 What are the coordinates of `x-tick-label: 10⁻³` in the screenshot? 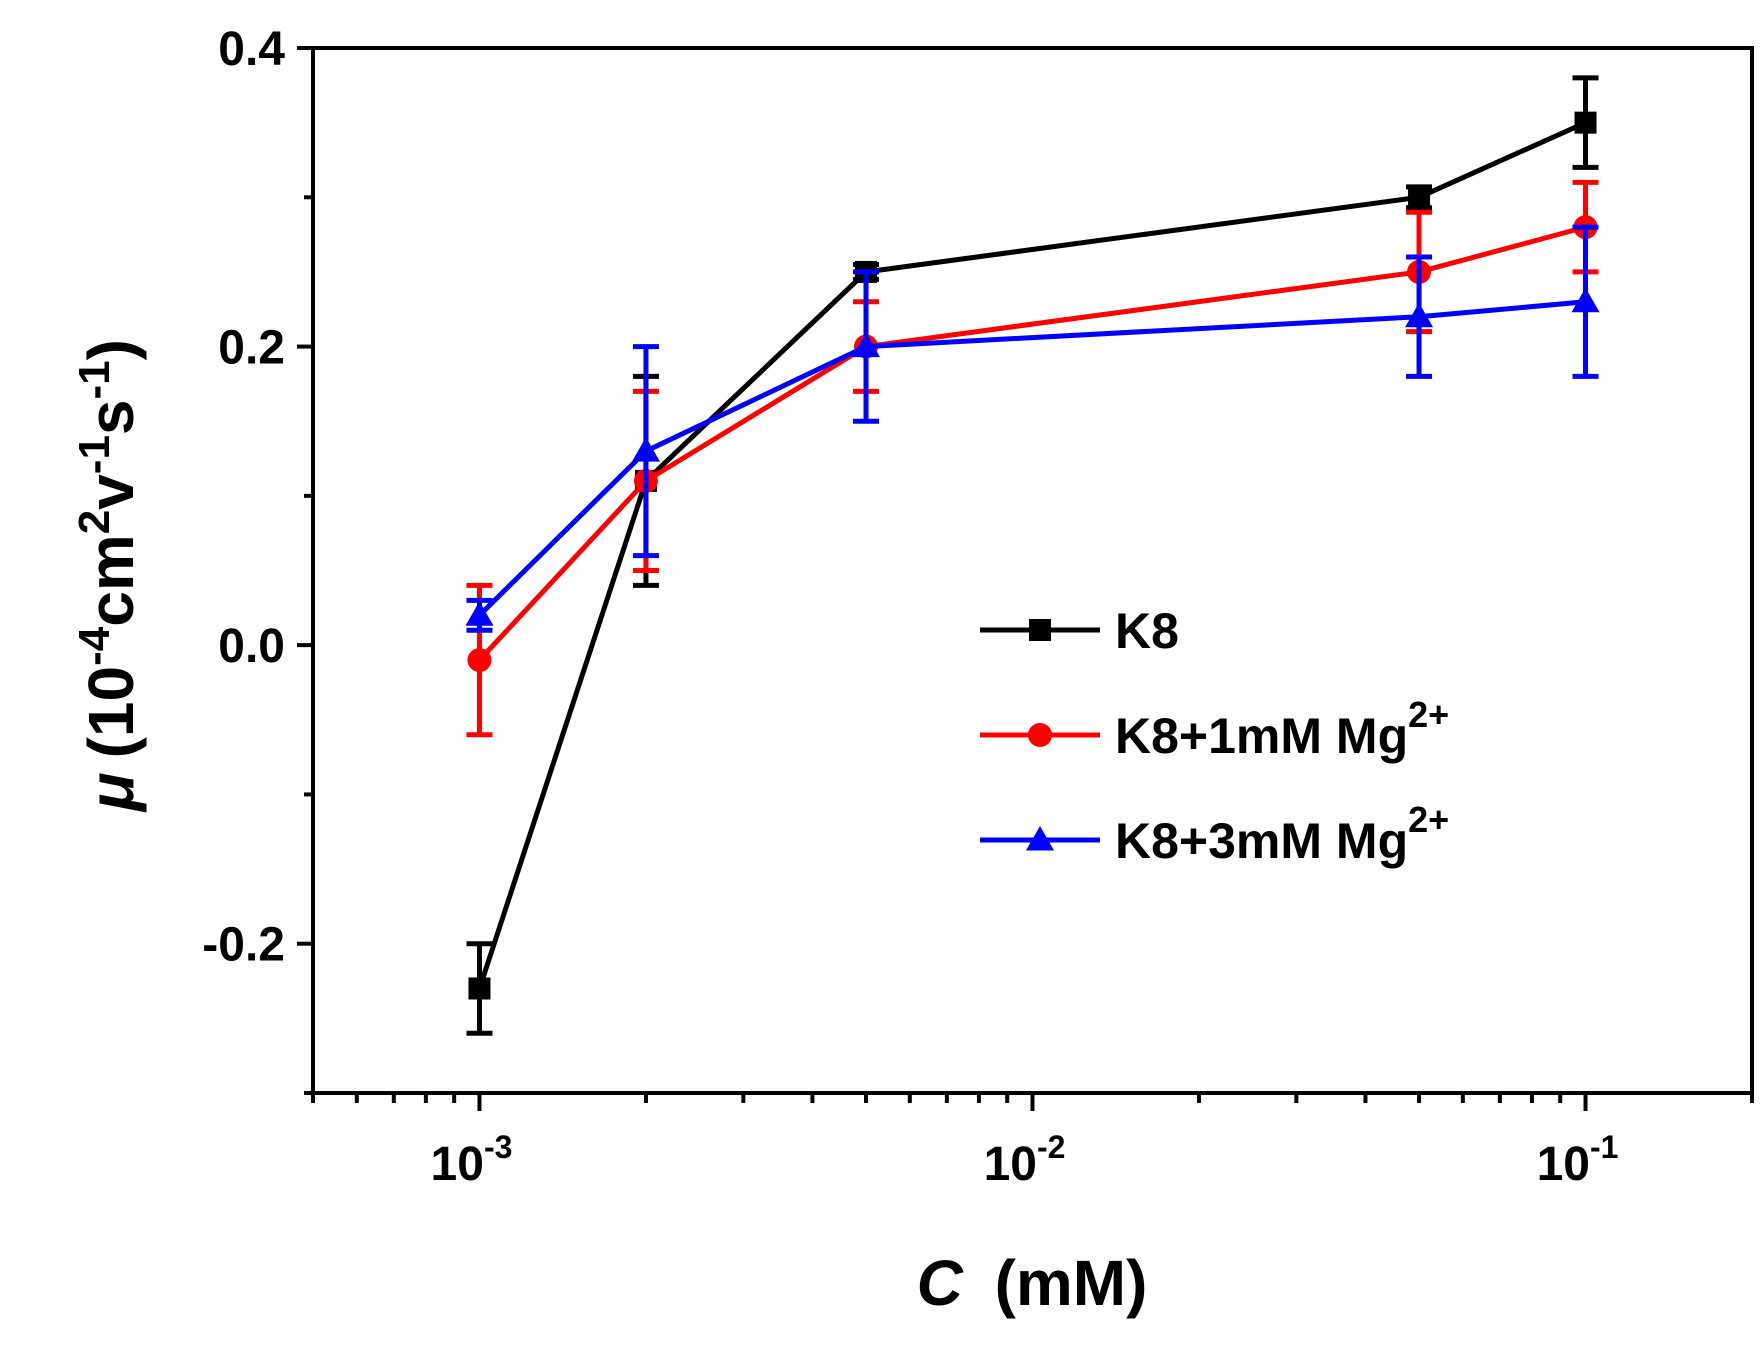 It's located at (472, 1160).